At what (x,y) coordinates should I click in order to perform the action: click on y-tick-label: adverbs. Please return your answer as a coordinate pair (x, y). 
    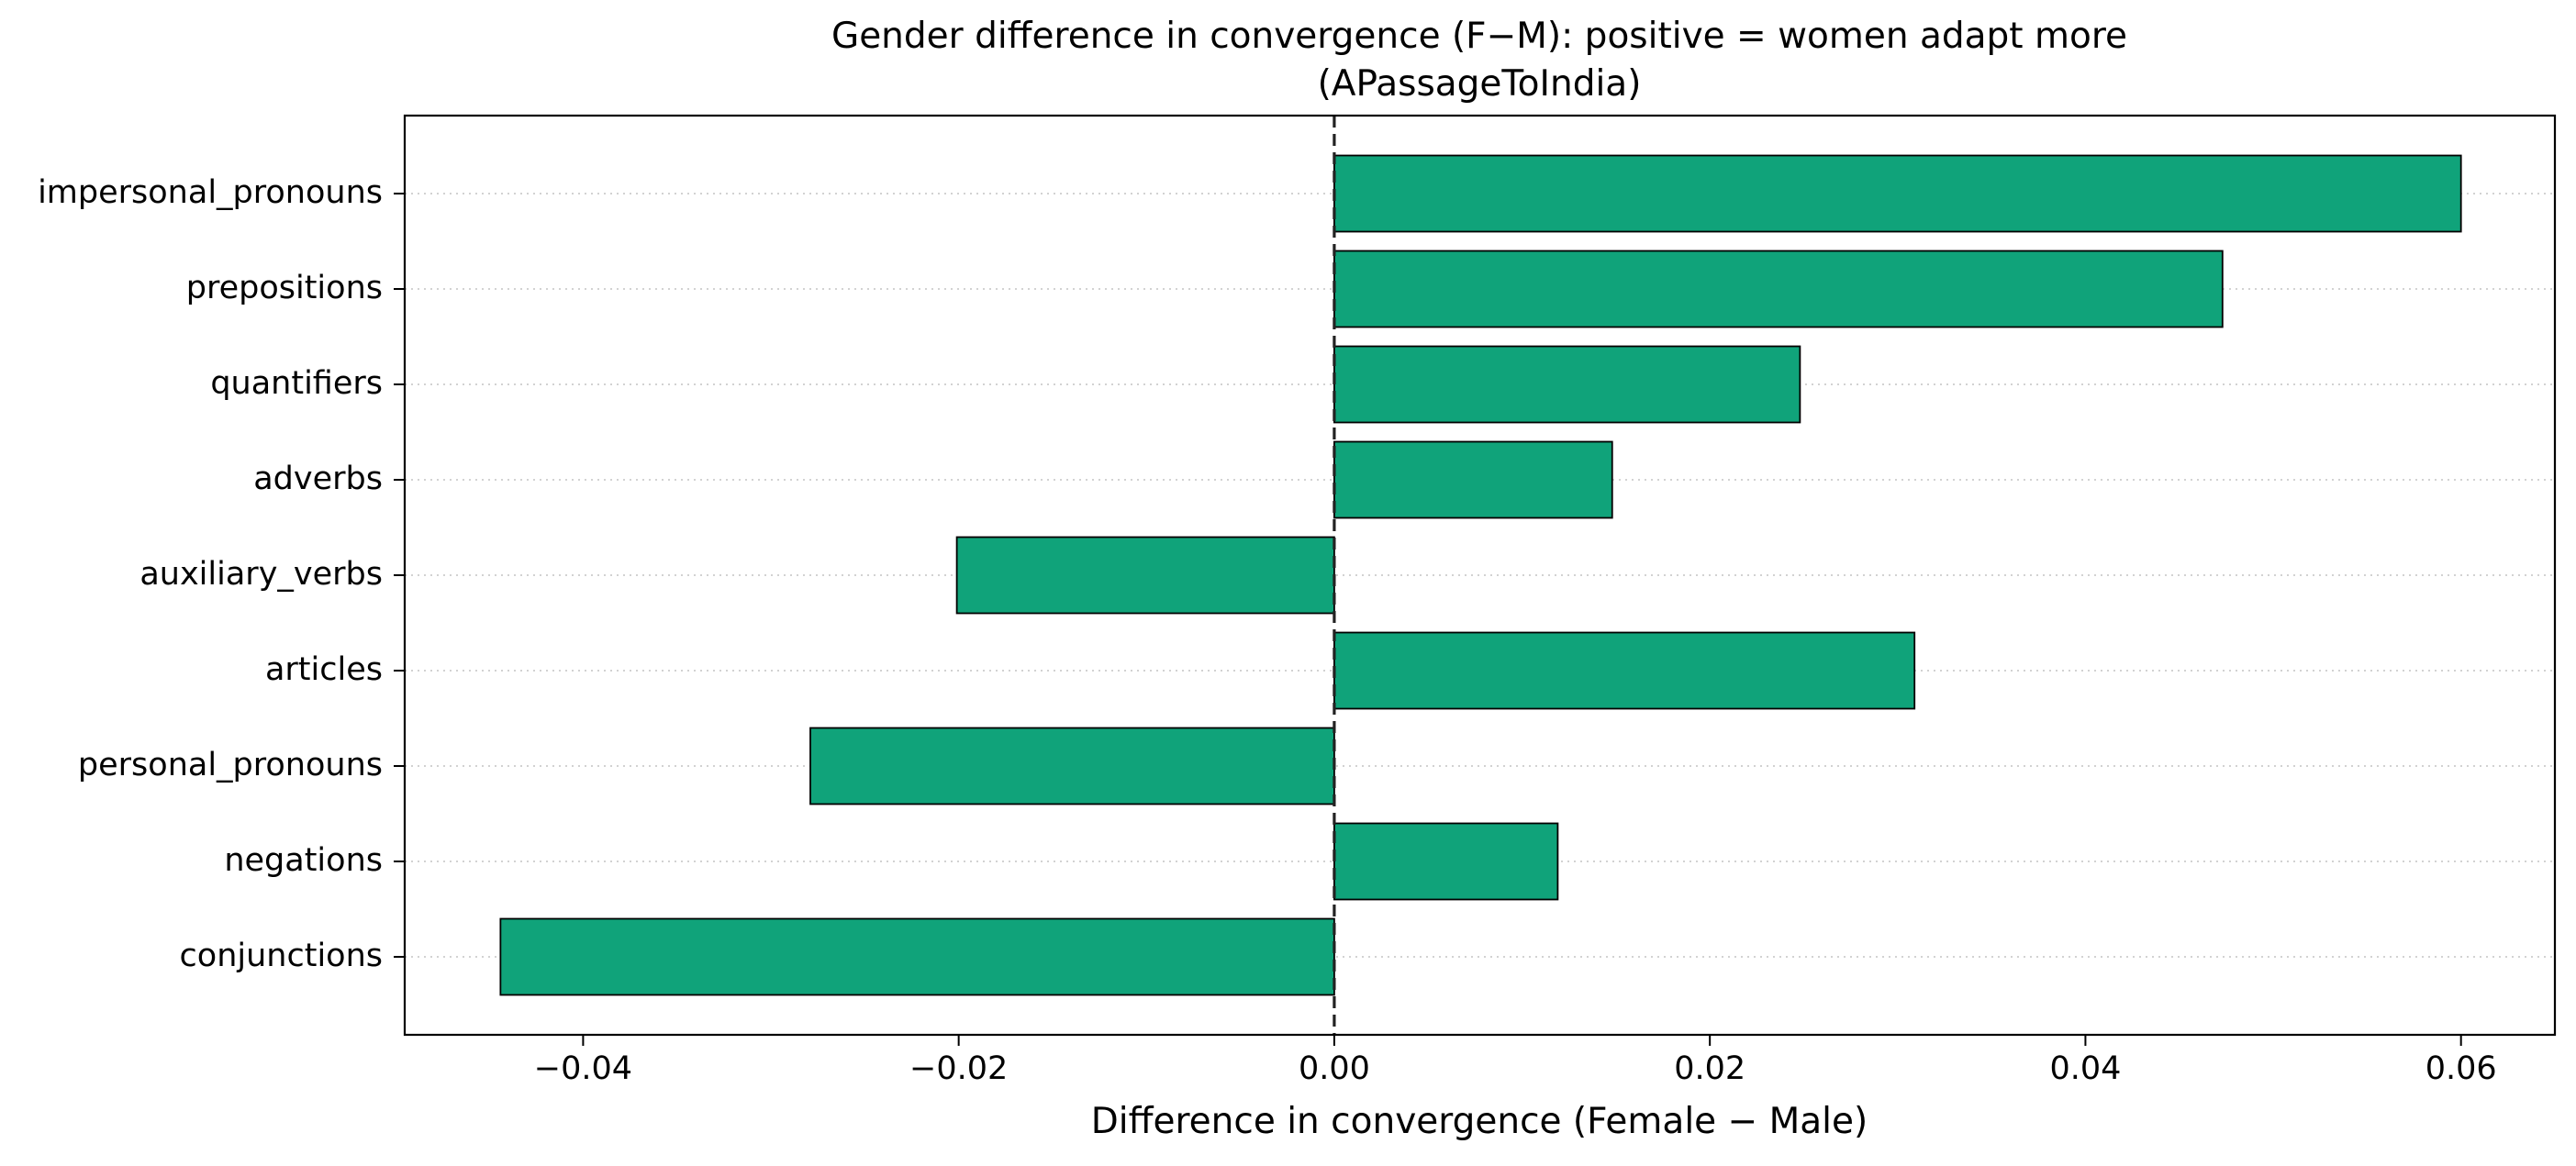
    Looking at the image, I should click on (318, 479).